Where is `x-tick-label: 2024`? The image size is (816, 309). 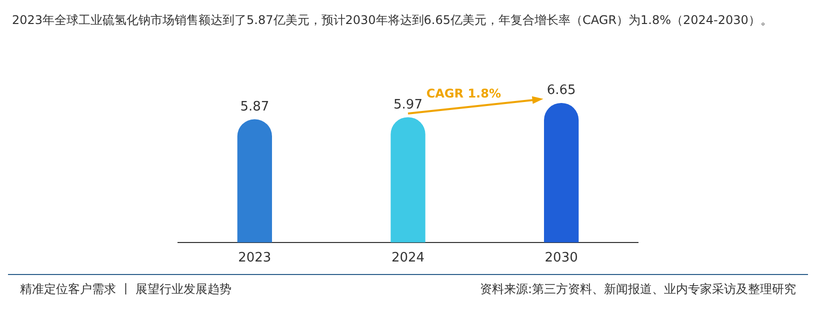
x-tick-label: 2024 is located at coordinates (408, 258).